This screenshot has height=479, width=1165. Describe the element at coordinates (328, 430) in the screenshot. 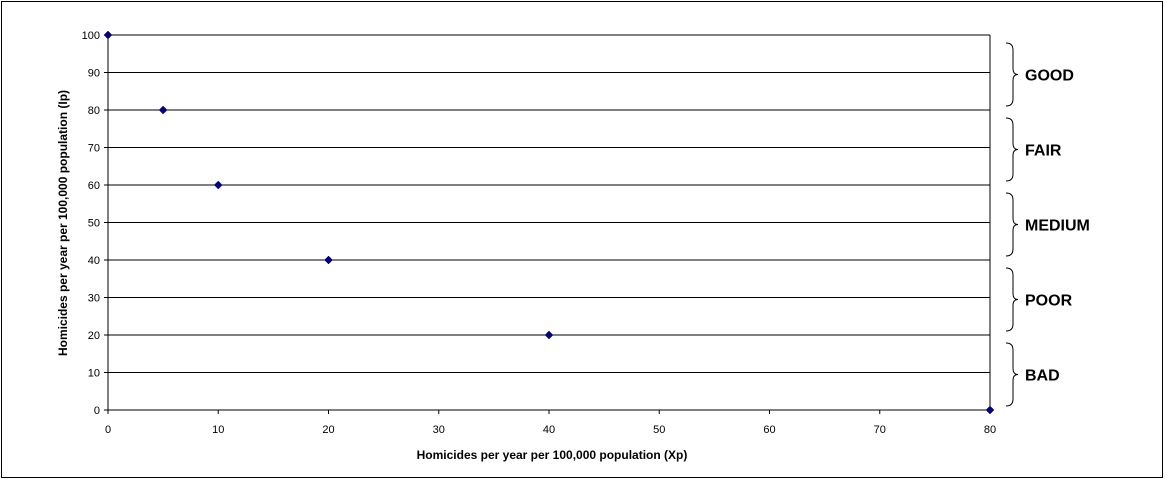

I see `x-tick-label: 20` at that location.